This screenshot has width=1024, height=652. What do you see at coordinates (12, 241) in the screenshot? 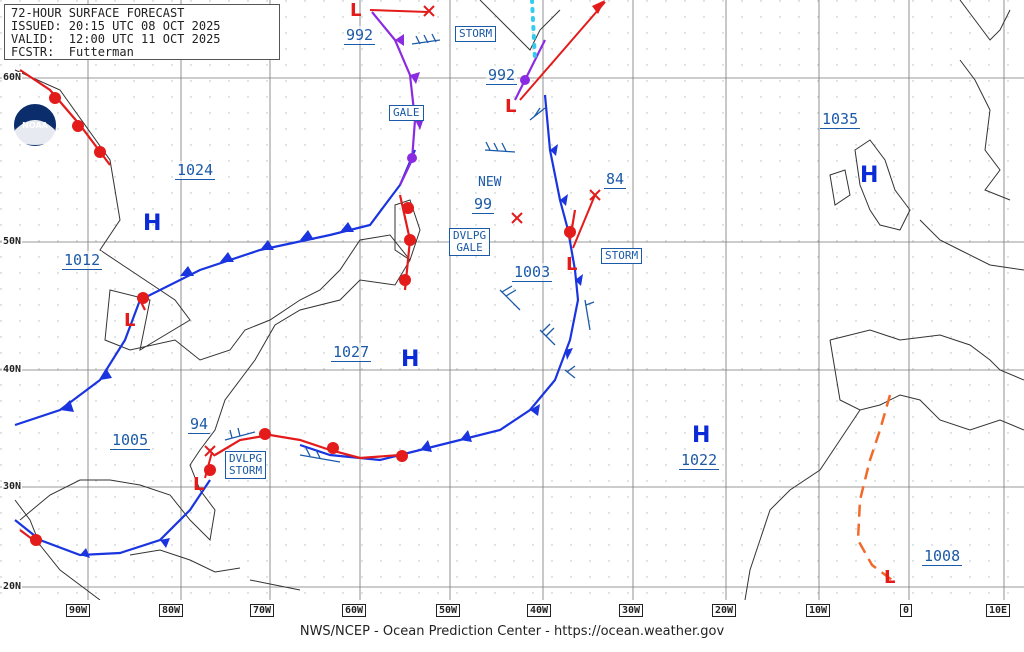
I see `lat-50n: 50N` at bounding box center [12, 241].